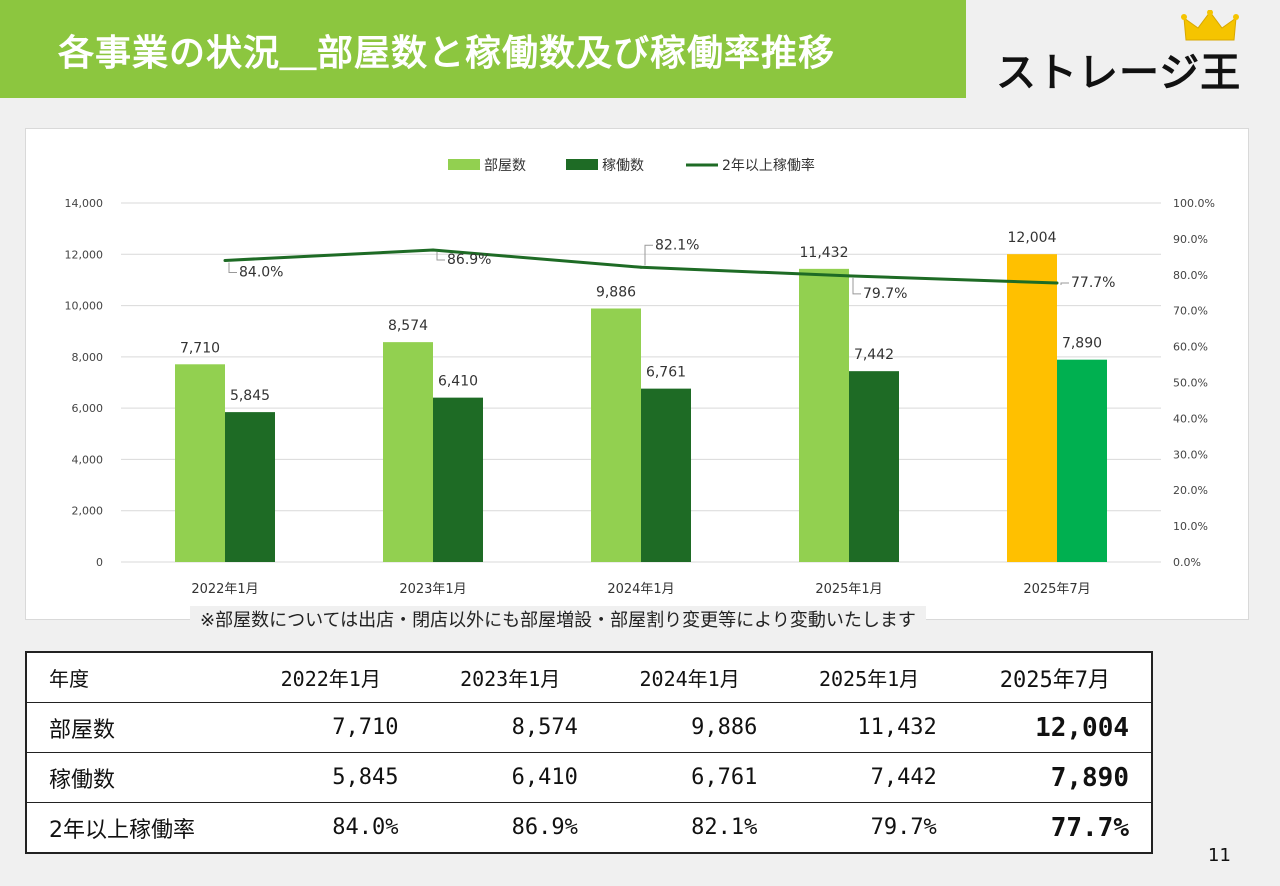 This screenshot has height=886, width=1280. What do you see at coordinates (1089, 827) in the screenshot?
I see `table-cell: 77.7%` at bounding box center [1089, 827].